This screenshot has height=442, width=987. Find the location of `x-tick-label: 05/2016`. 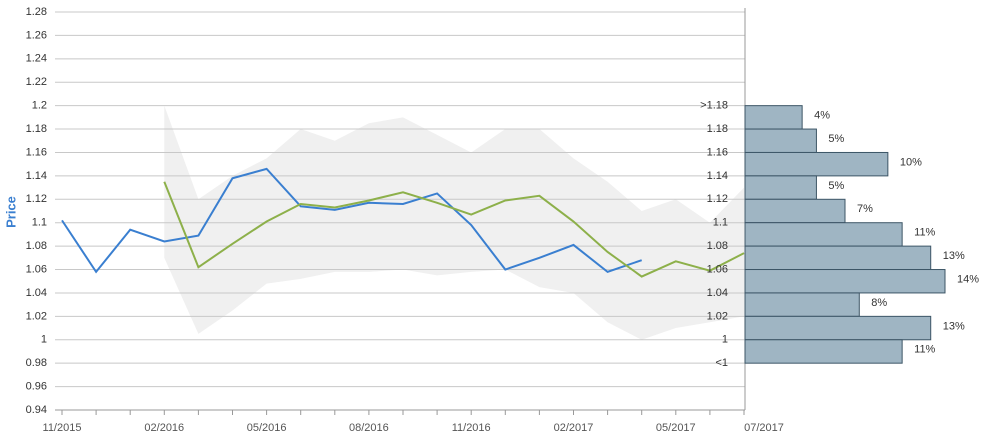

x-tick-label: 05/2016 is located at coordinates (267, 428).